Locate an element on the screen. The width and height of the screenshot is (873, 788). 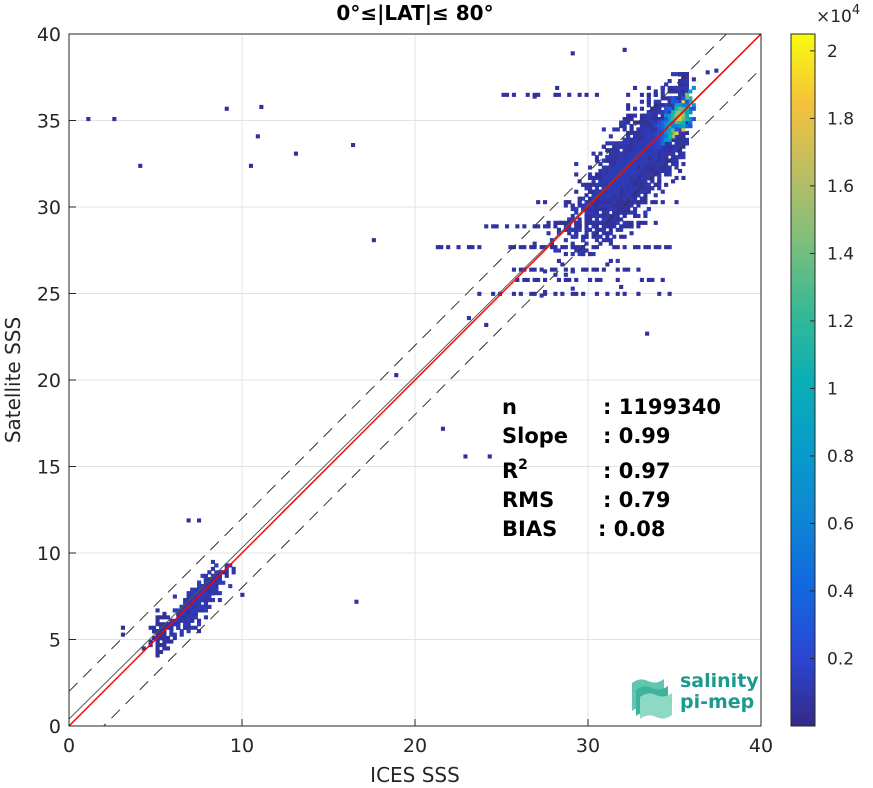
density-cell-2056 is located at coordinates (617, 205).